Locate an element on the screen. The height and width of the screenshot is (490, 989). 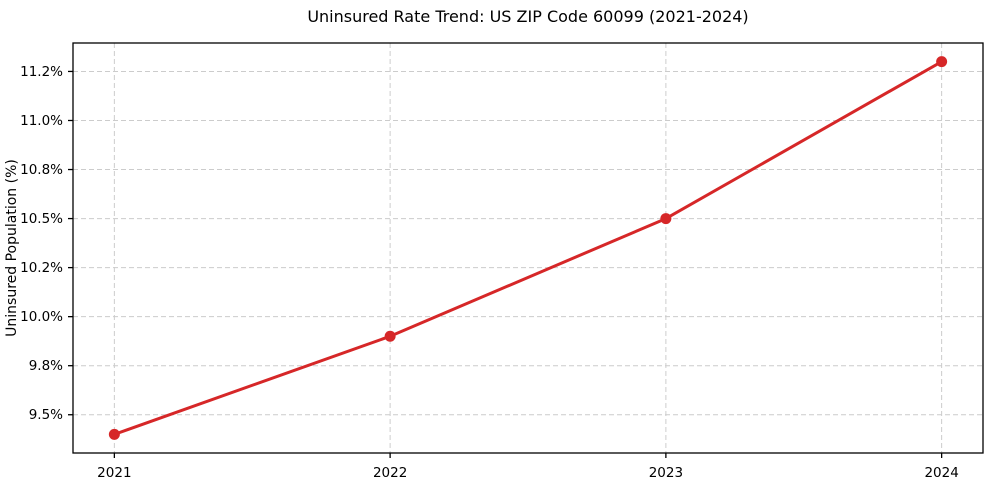
y-tick-label: 11.2% is located at coordinates (41, 72).